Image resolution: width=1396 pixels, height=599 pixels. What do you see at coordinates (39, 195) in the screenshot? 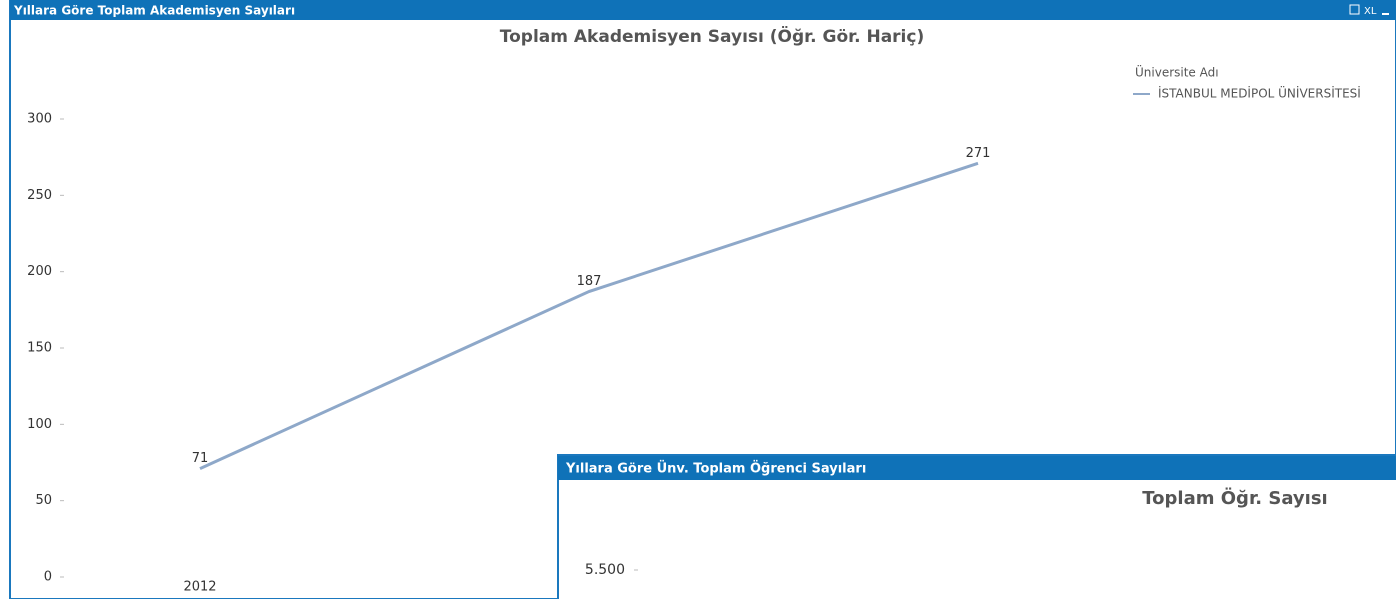
I see `y-tick-label: 250` at bounding box center [39, 195].